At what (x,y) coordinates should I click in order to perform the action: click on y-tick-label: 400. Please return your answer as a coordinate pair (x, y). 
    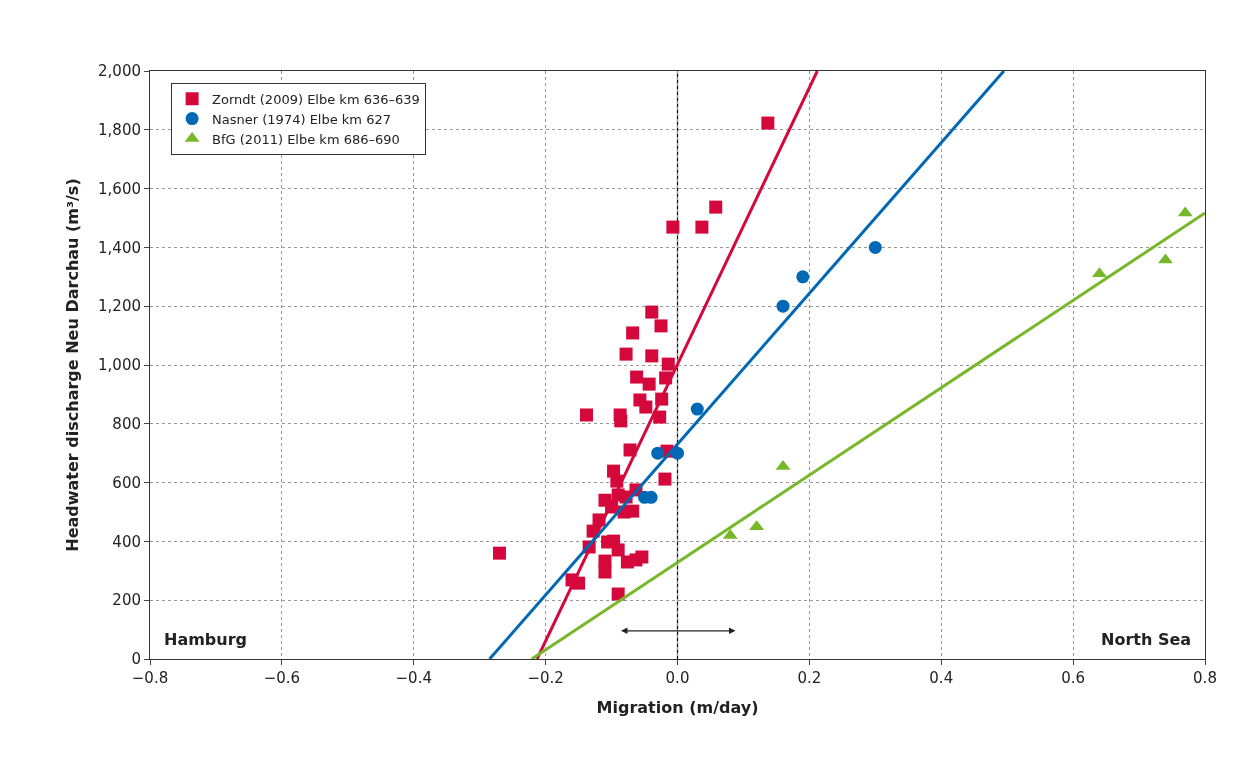
    Looking at the image, I should click on (126, 541).